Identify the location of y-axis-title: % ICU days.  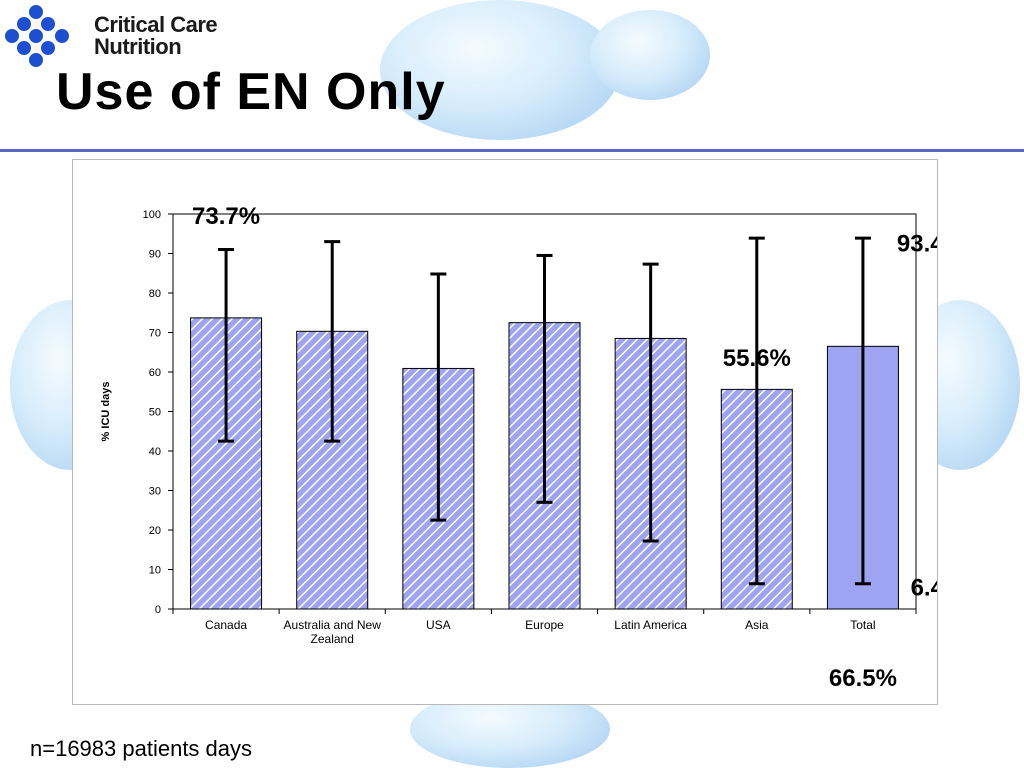
(106, 412).